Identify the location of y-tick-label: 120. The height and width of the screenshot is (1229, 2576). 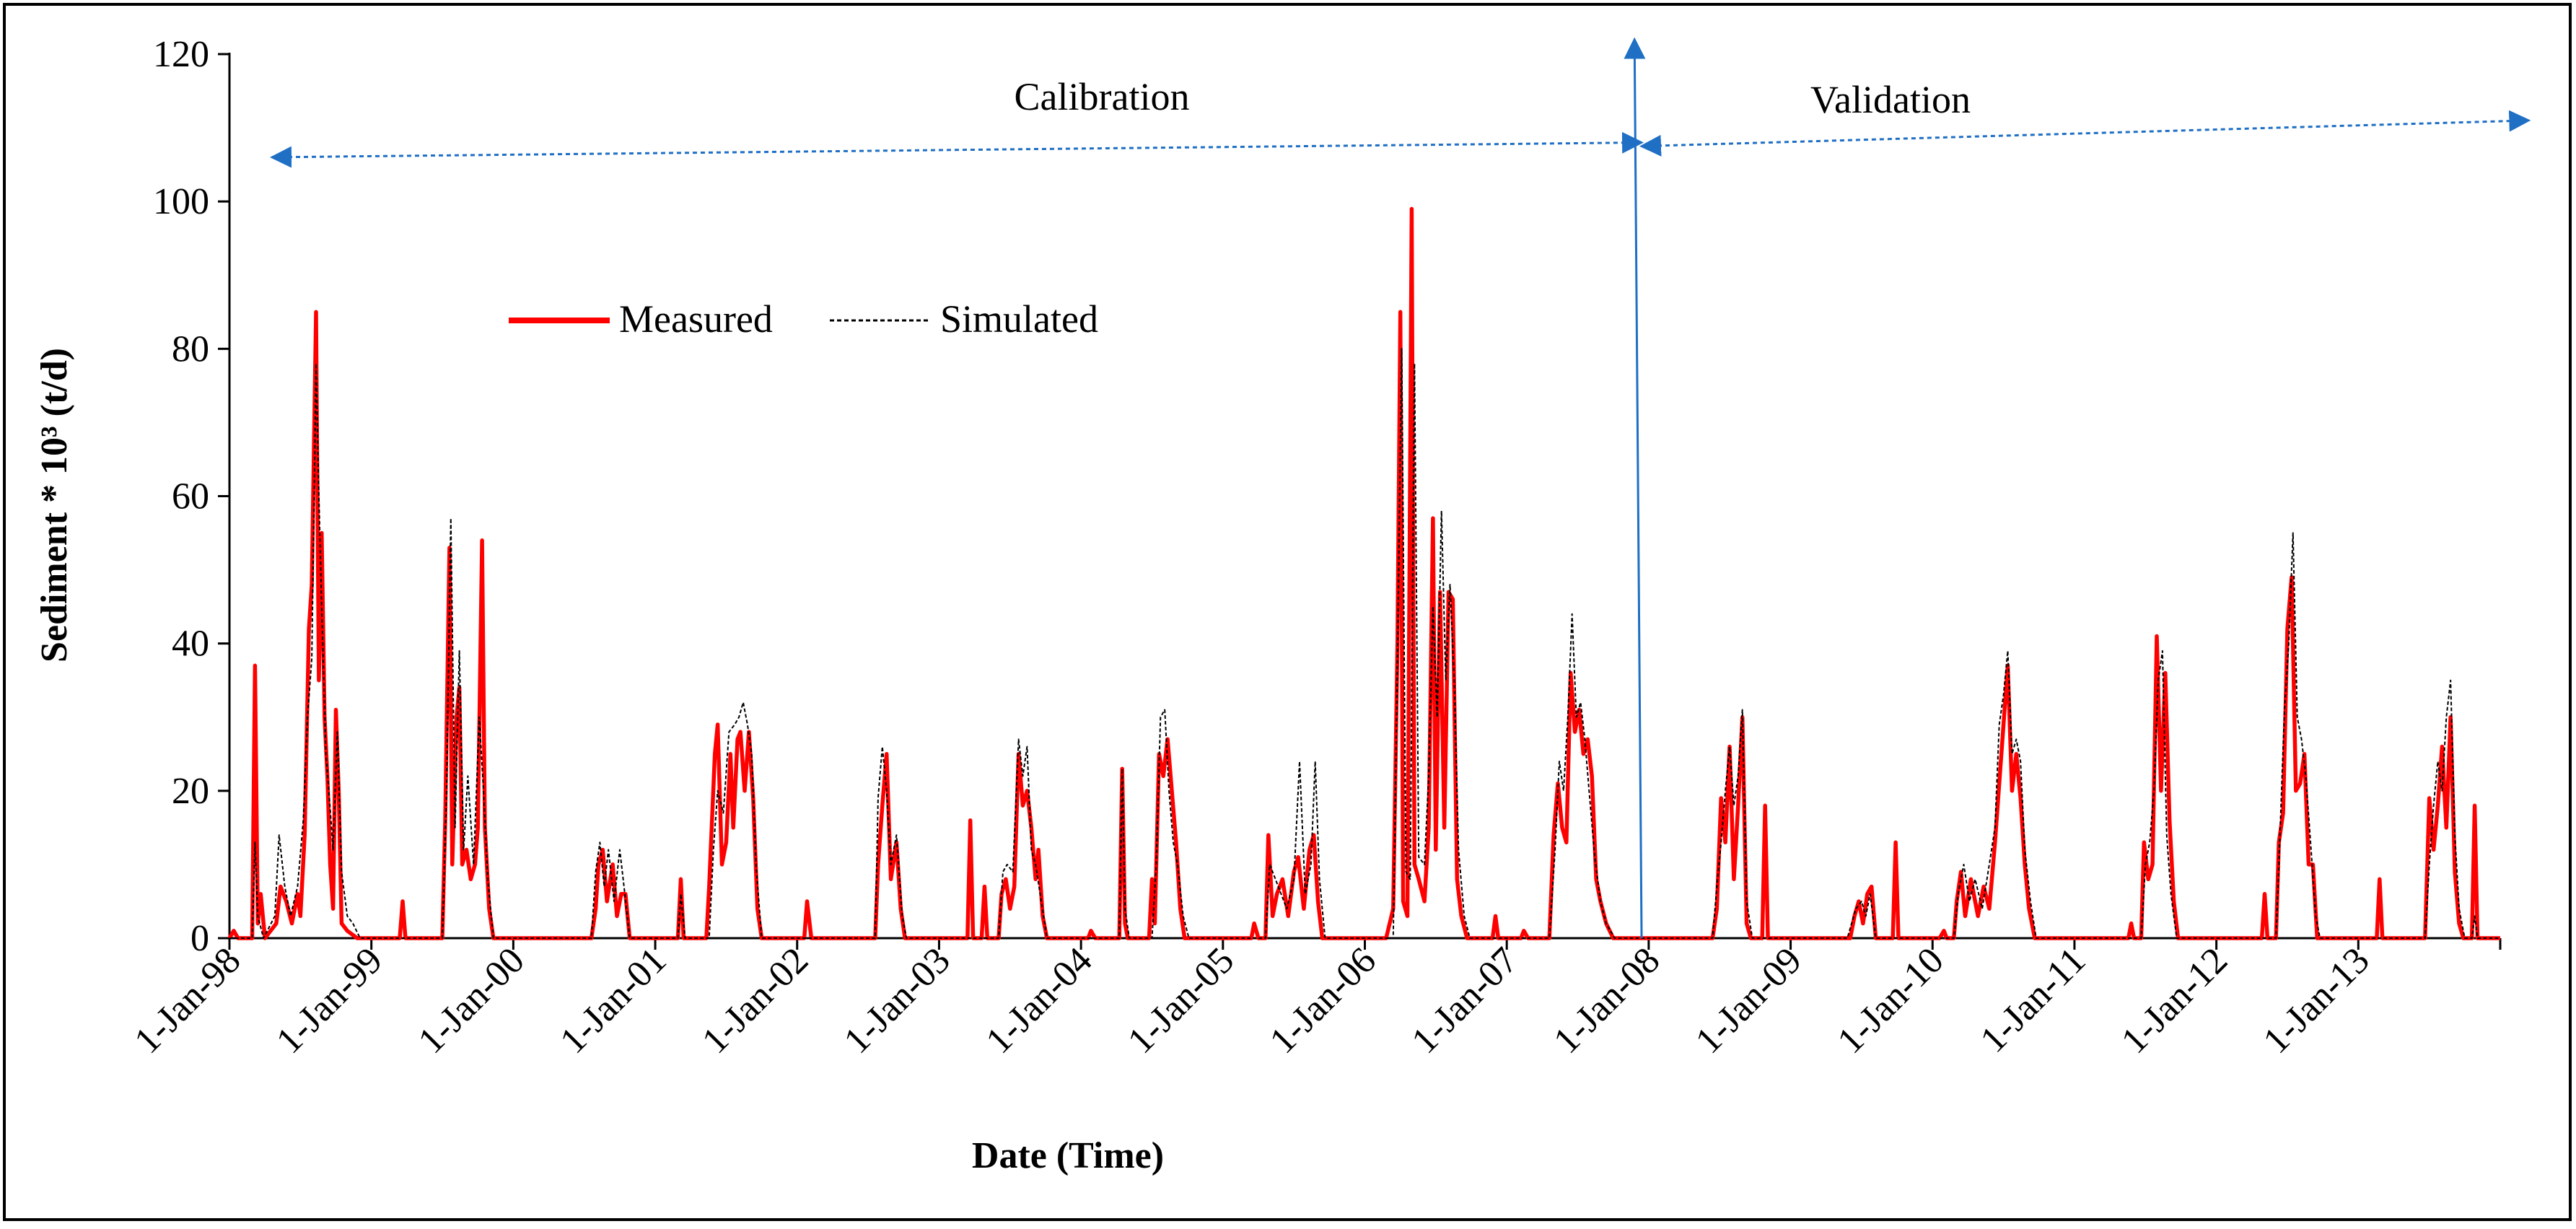
(181, 54).